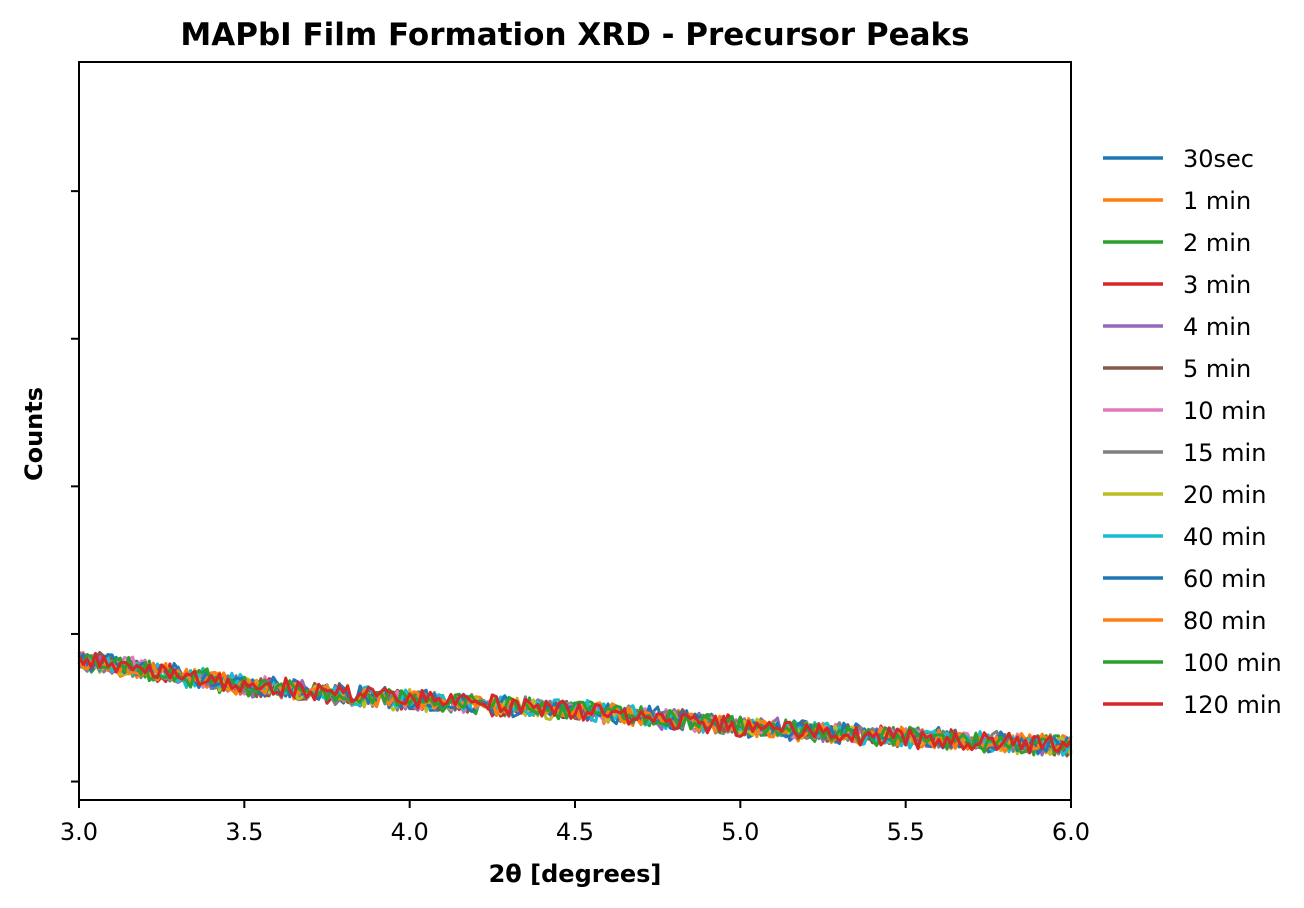 The image size is (1304, 908). What do you see at coordinates (1224, 537) in the screenshot?
I see `legend-label: 40 min` at bounding box center [1224, 537].